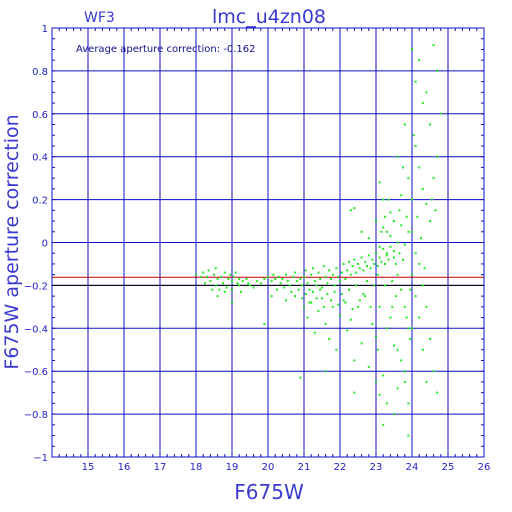 This screenshot has width=512, height=512. What do you see at coordinates (40, 458) in the screenshot?
I see `y-tick-label: −1` at bounding box center [40, 458].